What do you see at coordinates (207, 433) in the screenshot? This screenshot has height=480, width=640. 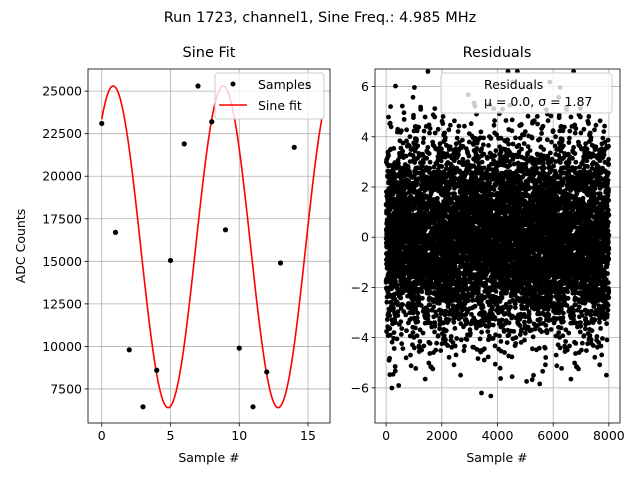 I see `sine-fit-x-ticks: 0 5 10 15` at bounding box center [207, 433].